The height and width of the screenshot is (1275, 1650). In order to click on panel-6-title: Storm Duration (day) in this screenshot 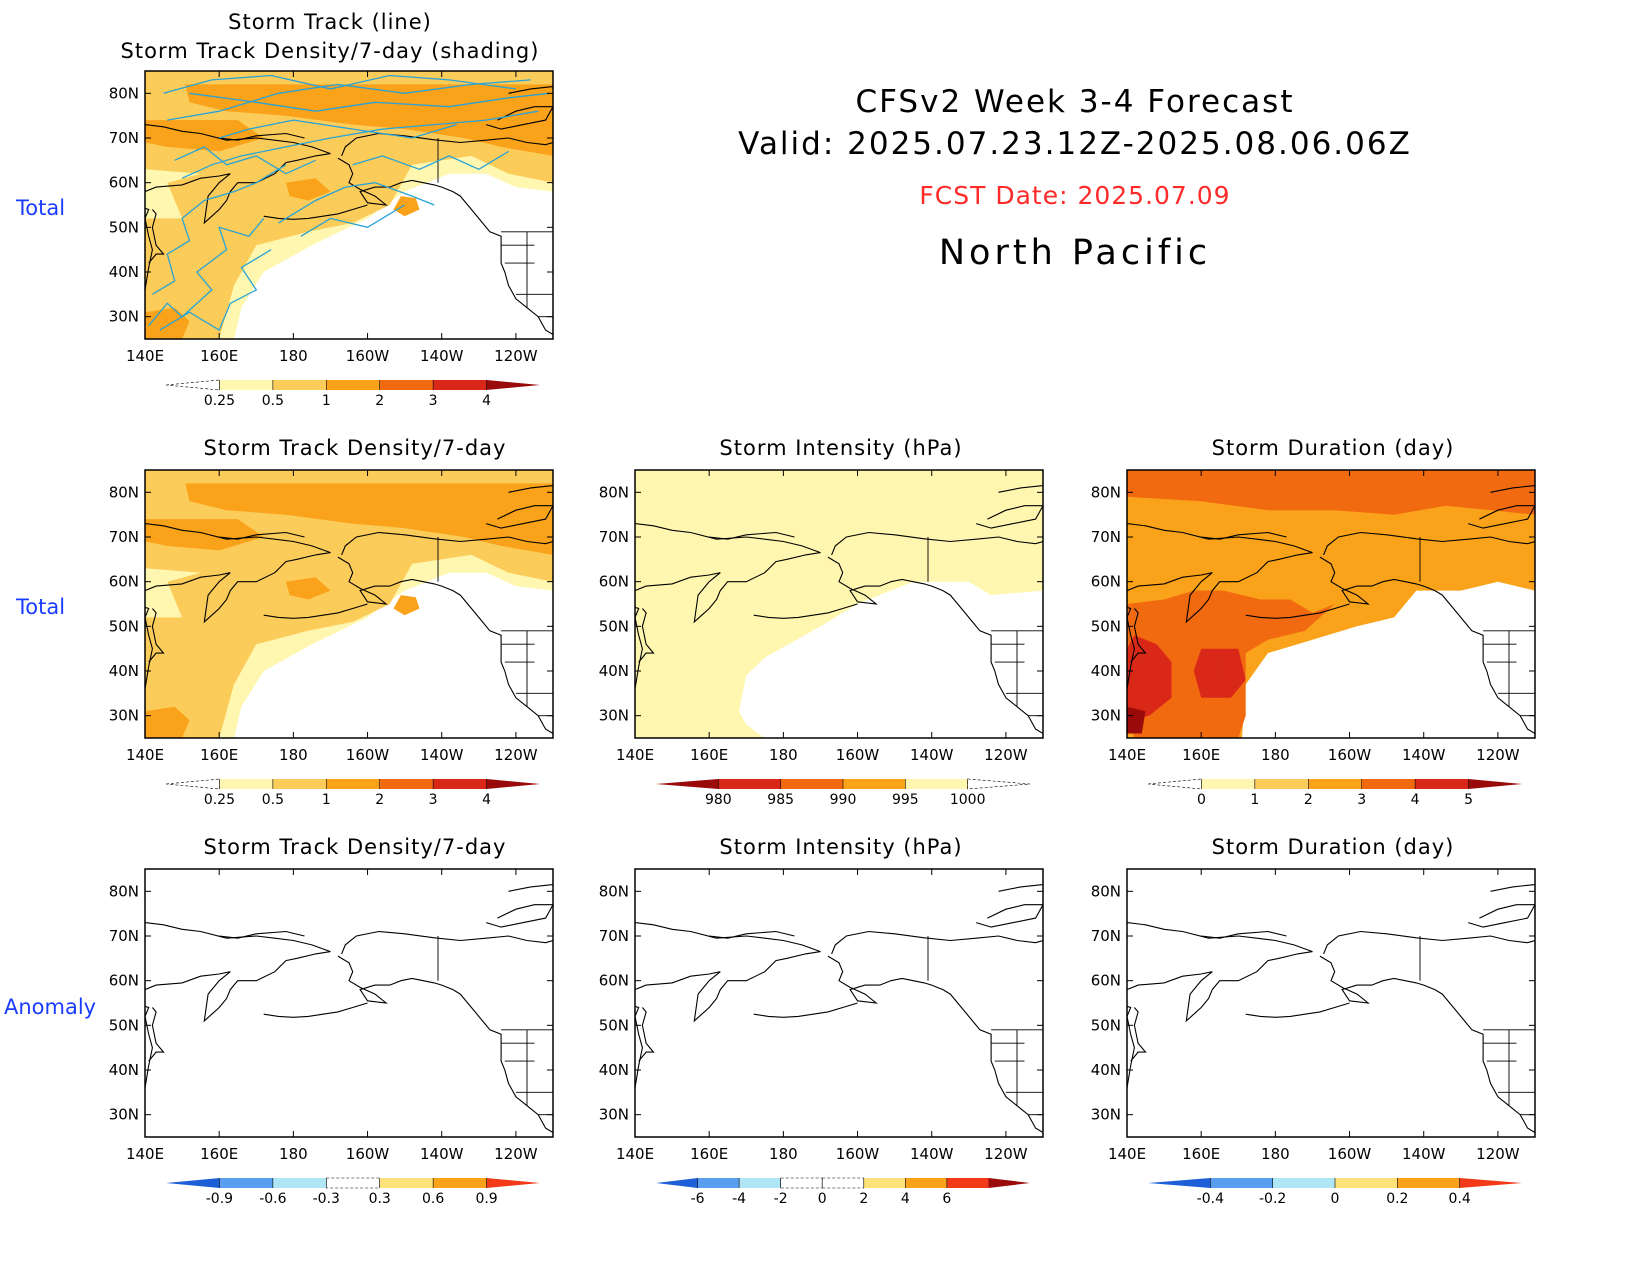, I will do `click(1333, 847)`.